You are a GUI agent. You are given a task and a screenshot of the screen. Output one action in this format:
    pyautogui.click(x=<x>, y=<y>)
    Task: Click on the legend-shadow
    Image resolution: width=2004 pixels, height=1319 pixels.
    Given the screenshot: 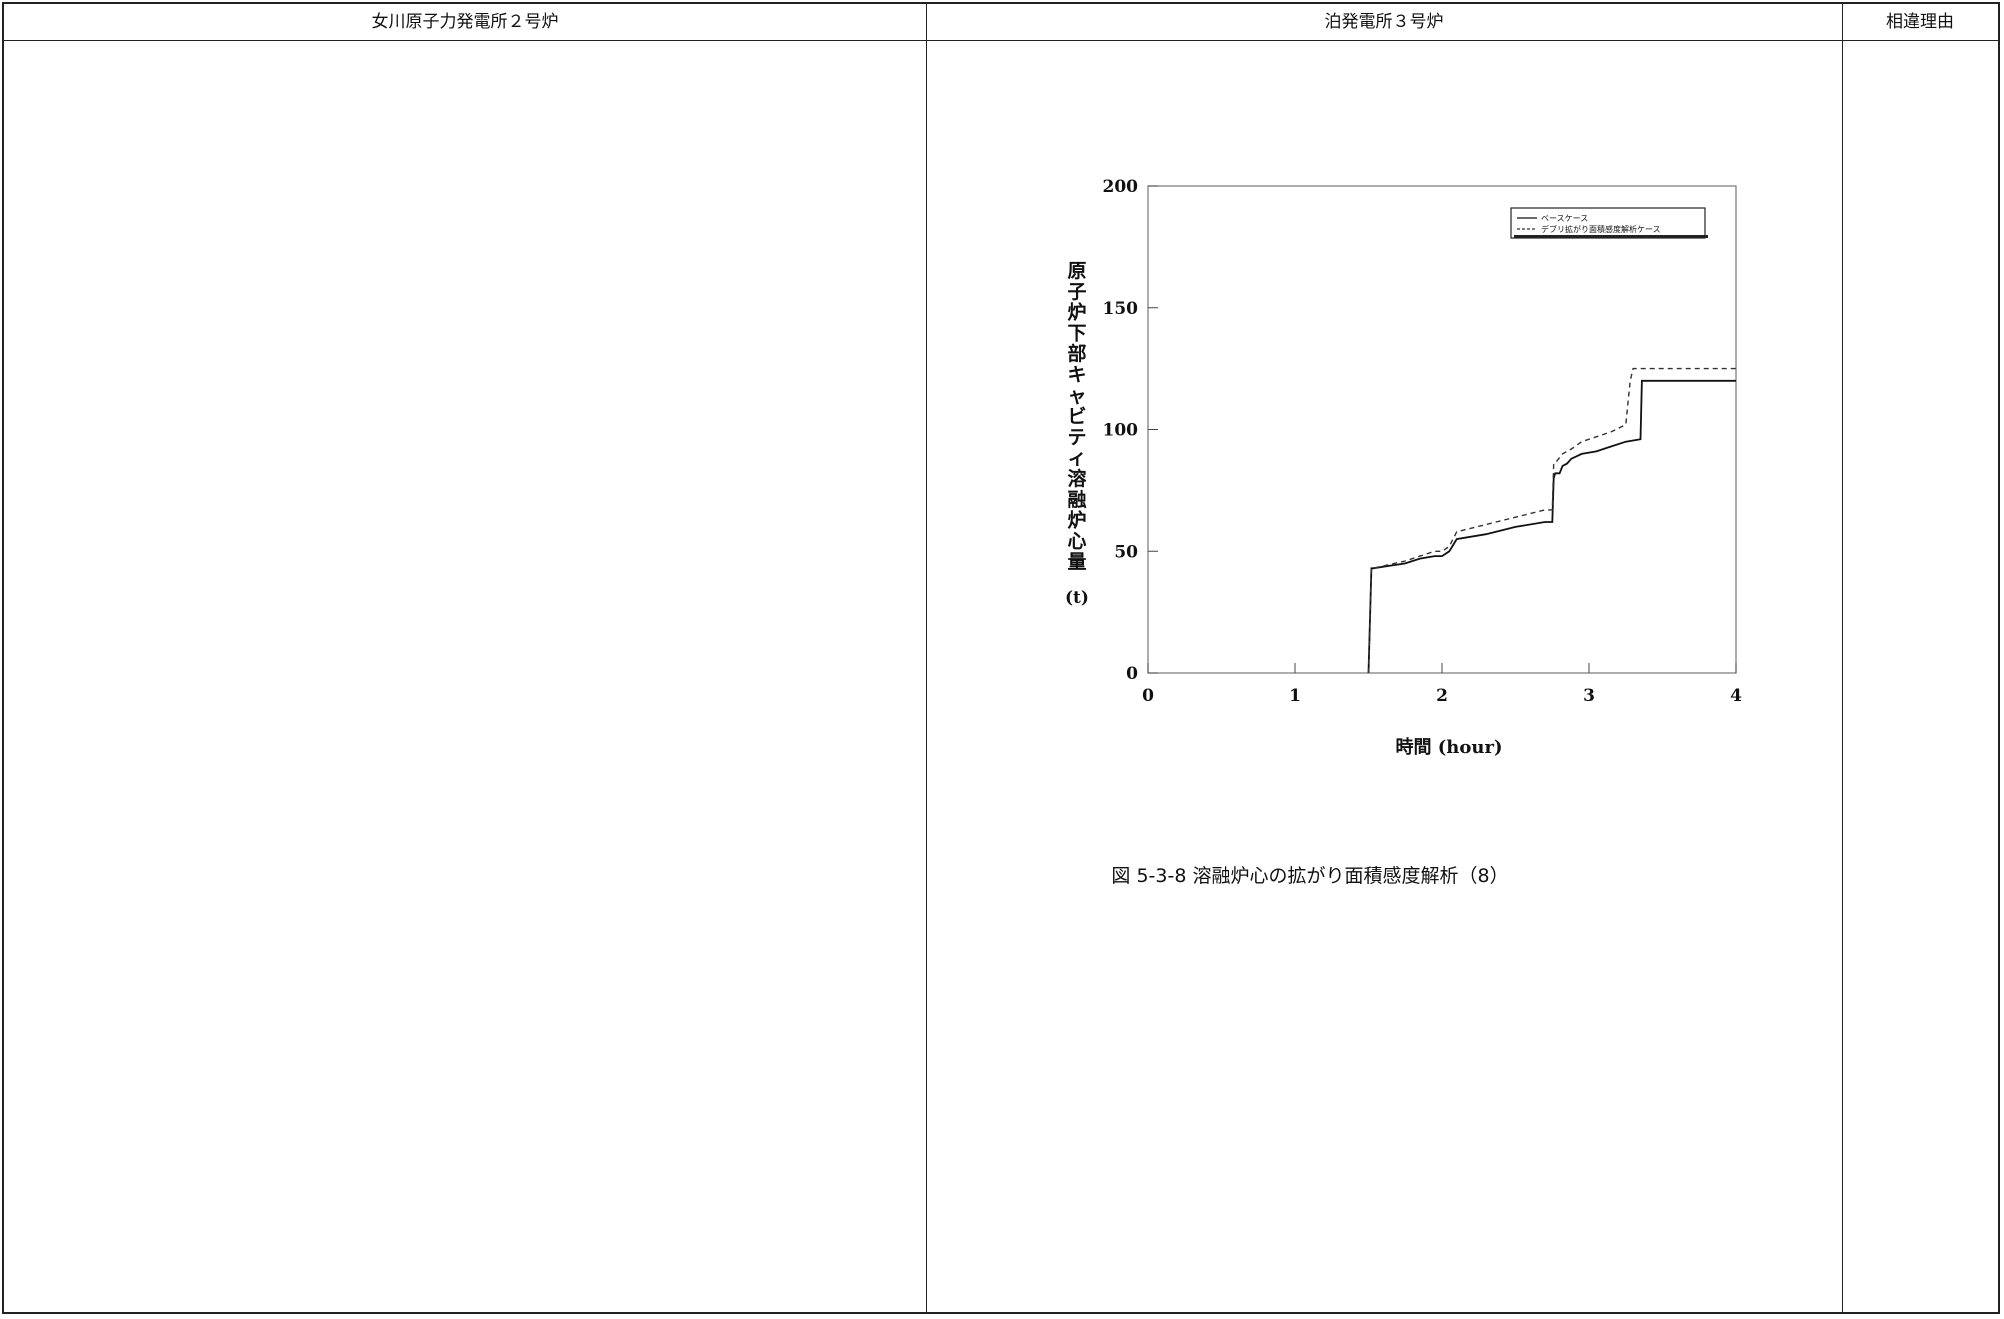 What is the action you would take?
    pyautogui.click(x=1611, y=236)
    